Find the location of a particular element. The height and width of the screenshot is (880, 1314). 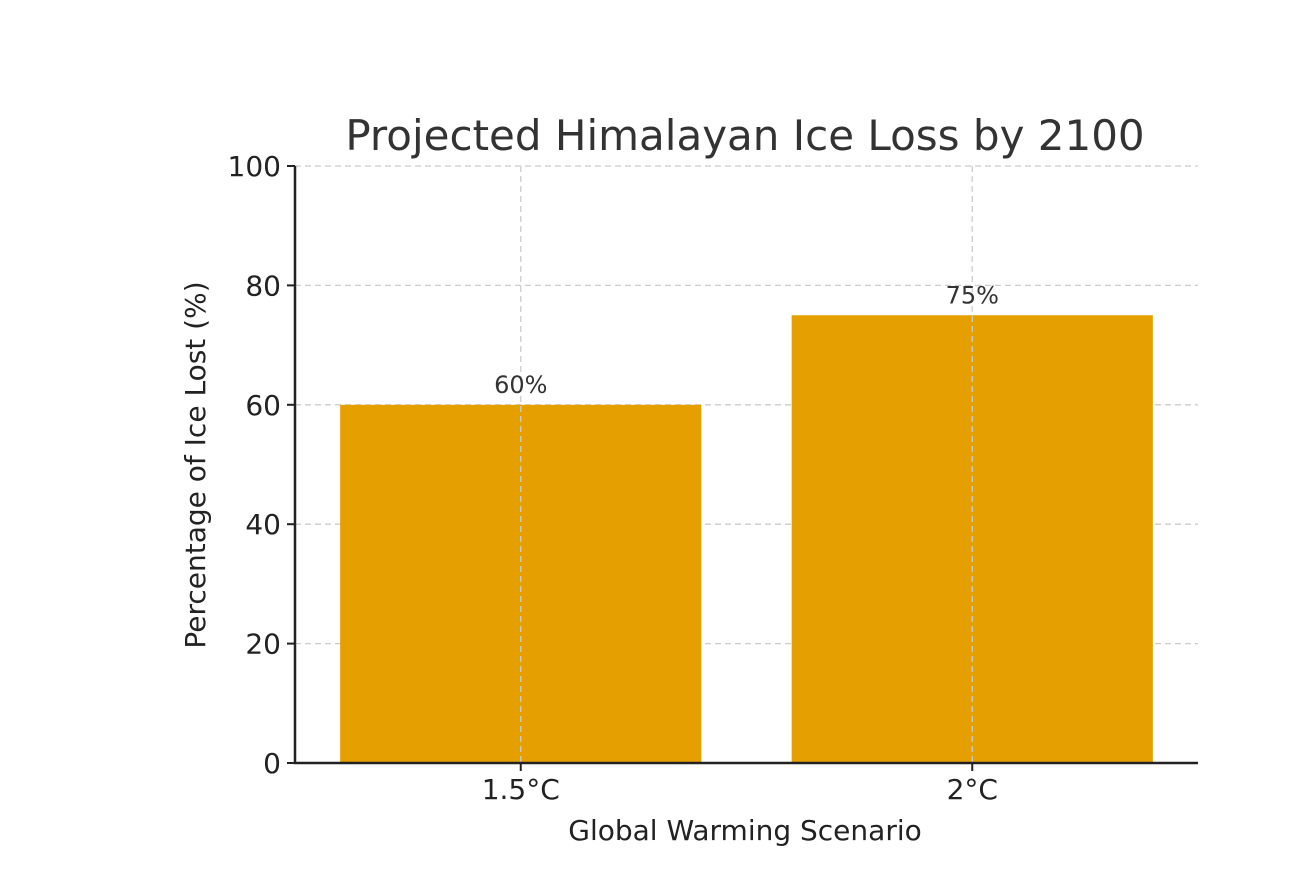

y-tick-label: 40 is located at coordinates (263, 524).